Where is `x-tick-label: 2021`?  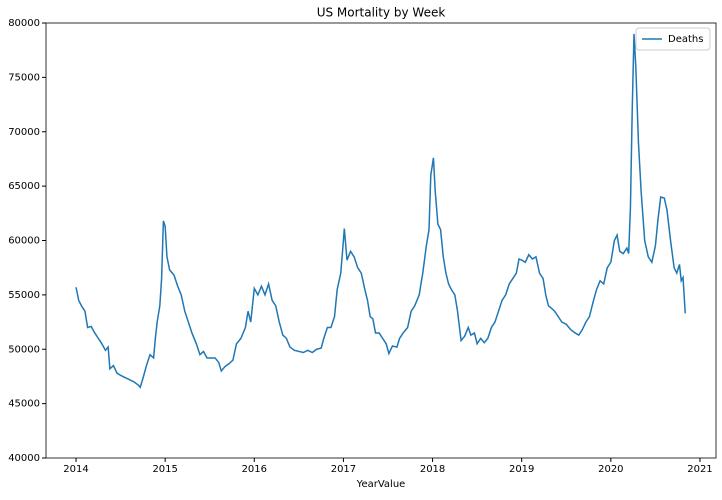
x-tick-label: 2021 is located at coordinates (699, 469).